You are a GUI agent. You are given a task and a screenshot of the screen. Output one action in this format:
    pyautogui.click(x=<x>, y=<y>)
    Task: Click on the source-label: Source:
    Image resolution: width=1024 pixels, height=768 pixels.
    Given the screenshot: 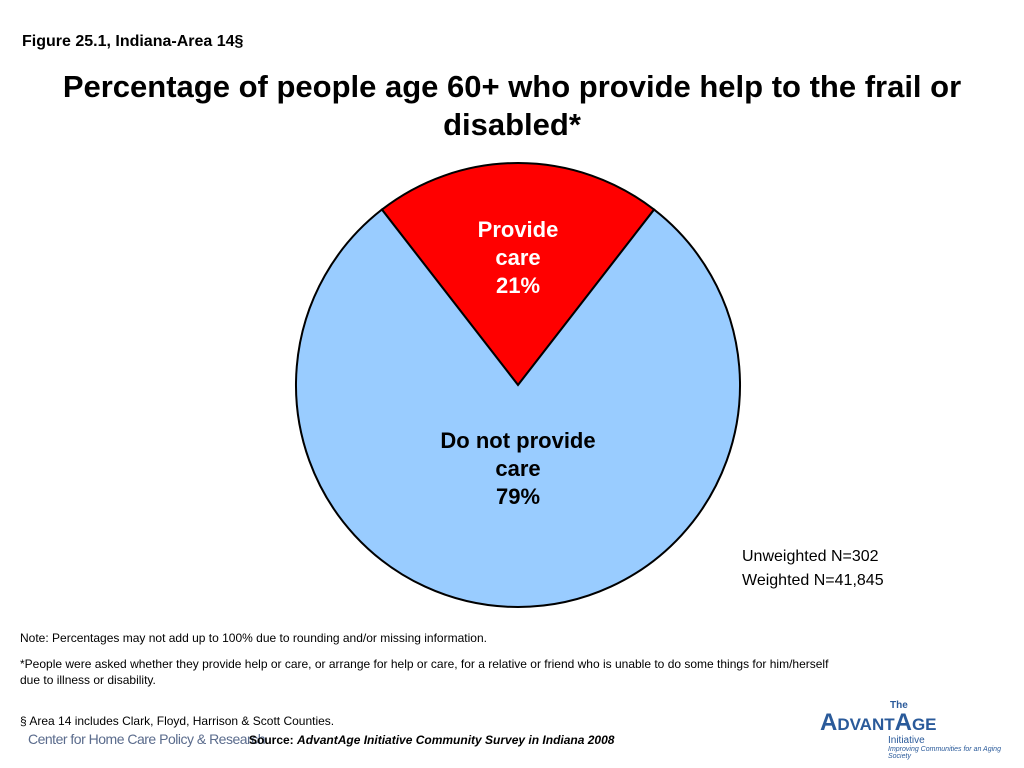 What is the action you would take?
    pyautogui.click(x=271, y=740)
    